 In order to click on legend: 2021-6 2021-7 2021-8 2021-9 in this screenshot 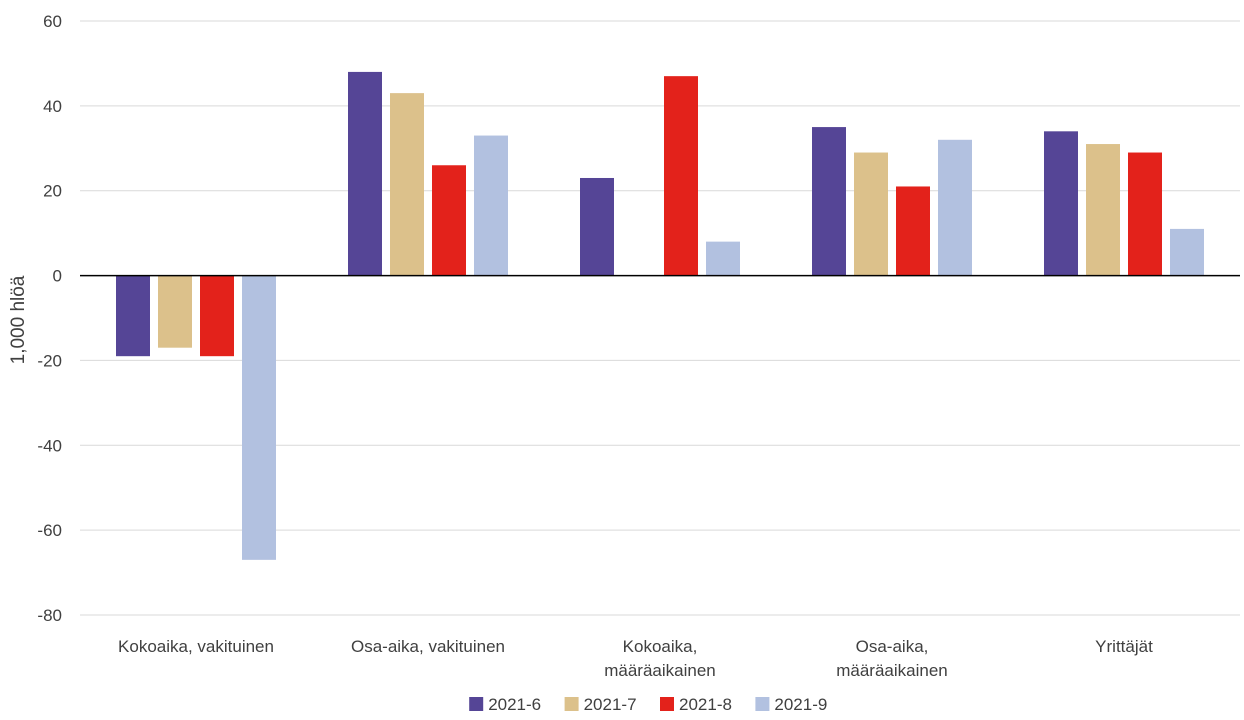, I will do `click(648, 704)`.